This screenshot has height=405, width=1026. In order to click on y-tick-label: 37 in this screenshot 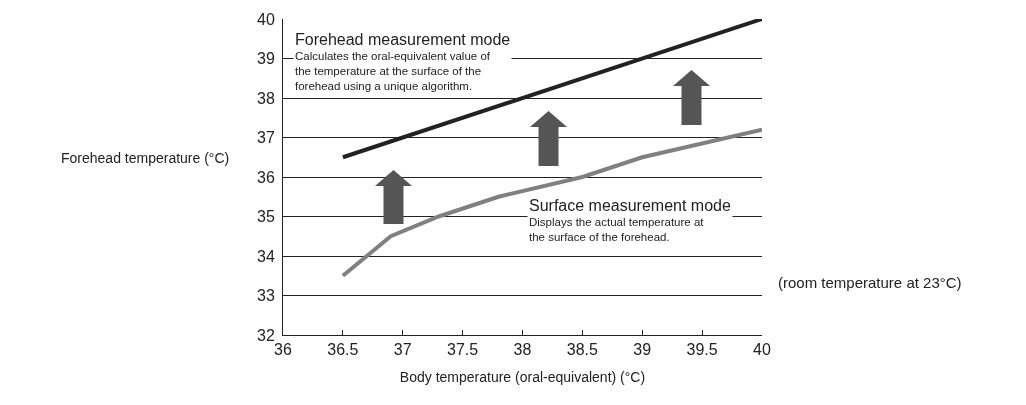, I will do `click(266, 138)`.